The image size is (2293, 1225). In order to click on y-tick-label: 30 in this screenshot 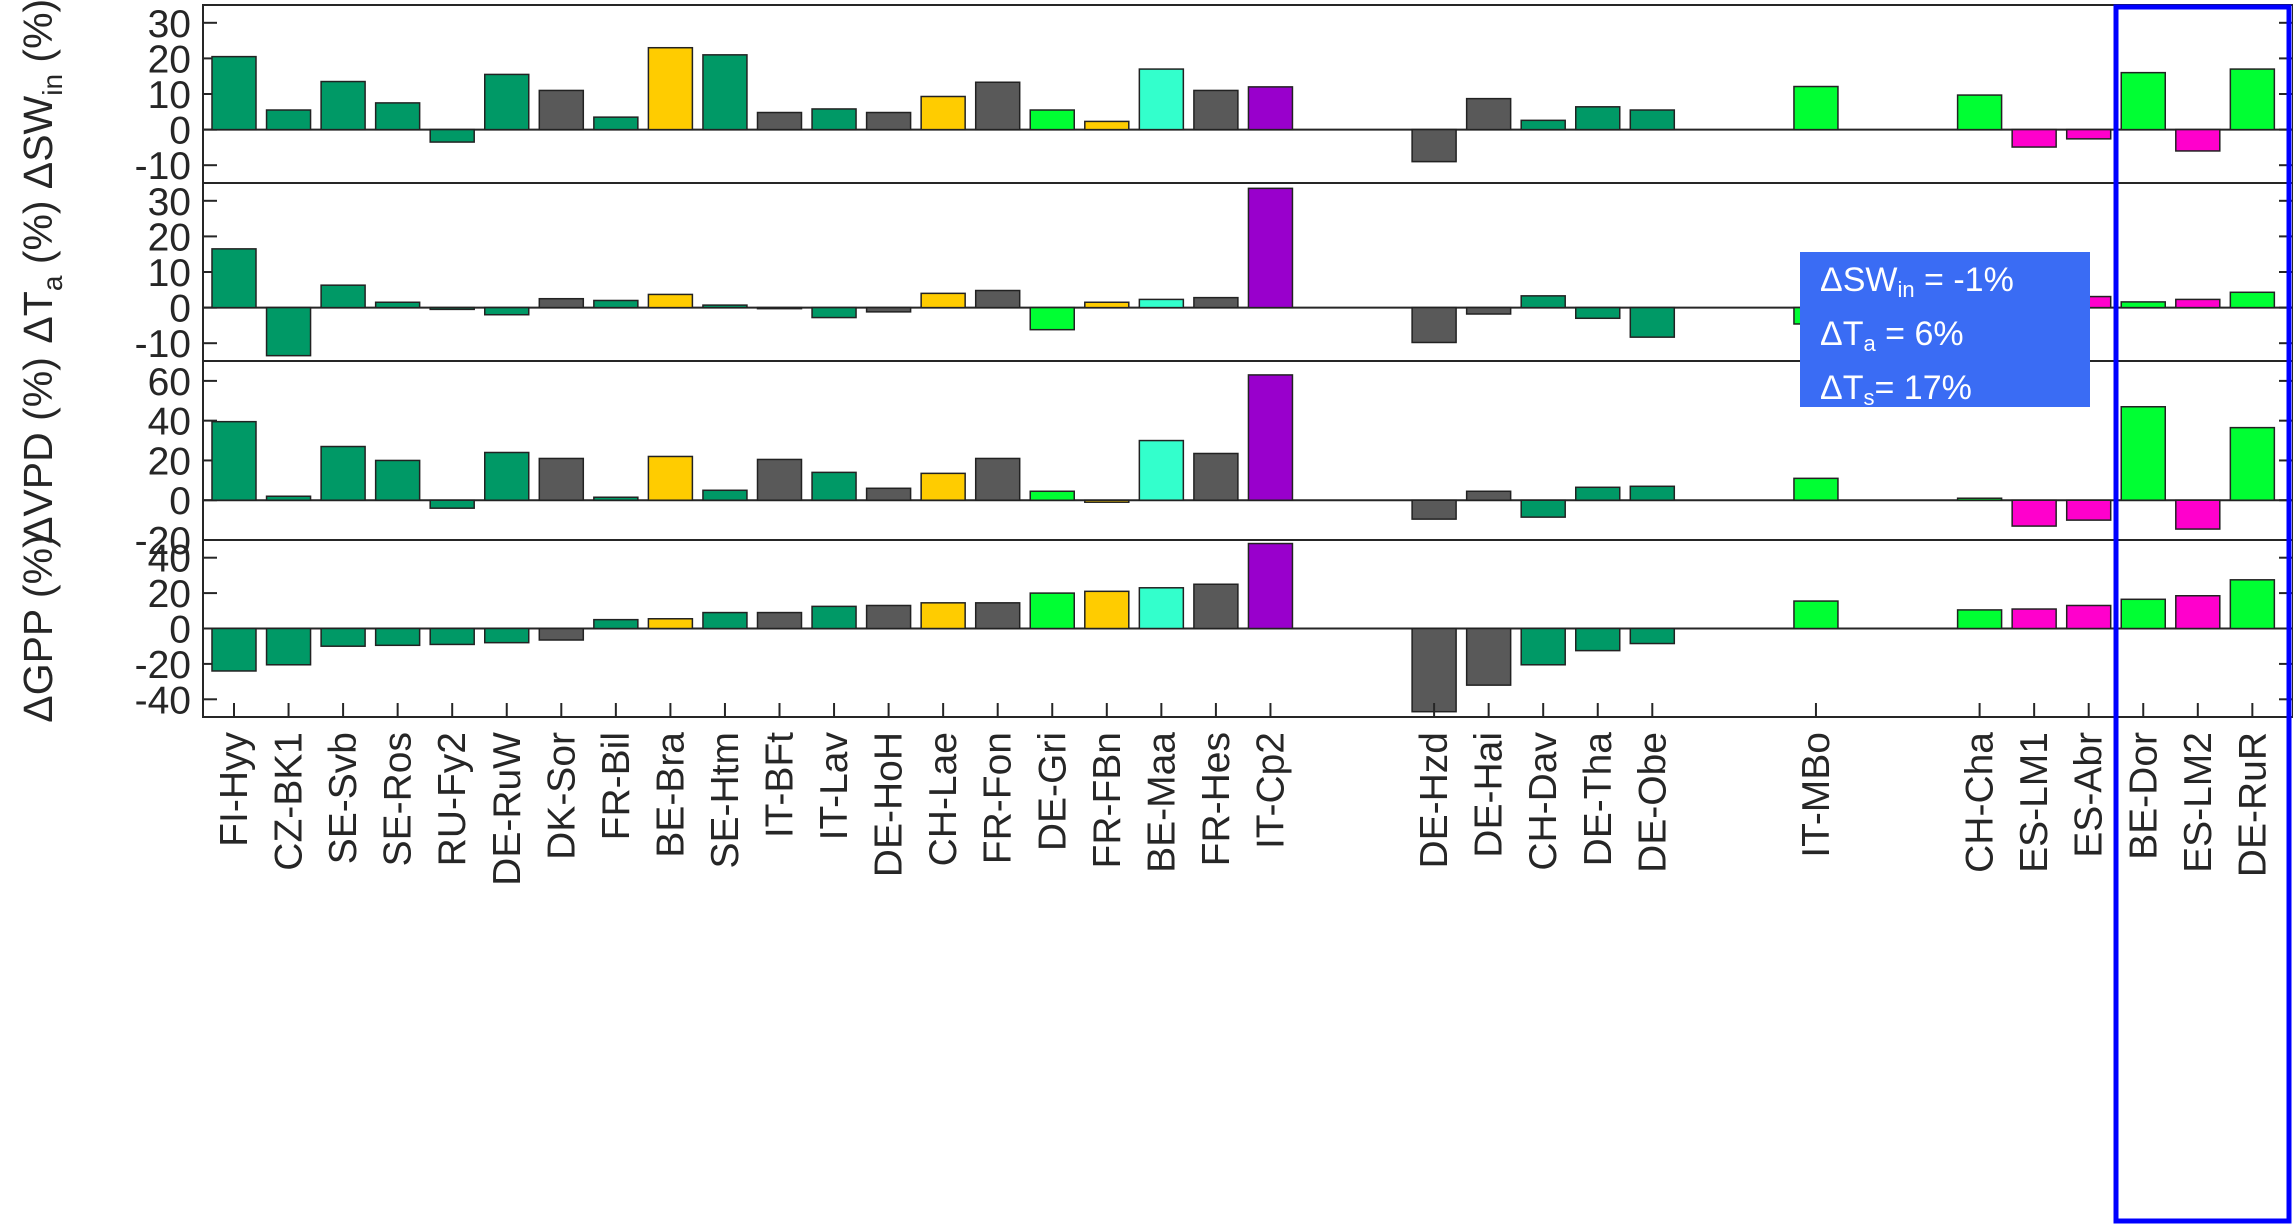, I will do `click(169, 24)`.